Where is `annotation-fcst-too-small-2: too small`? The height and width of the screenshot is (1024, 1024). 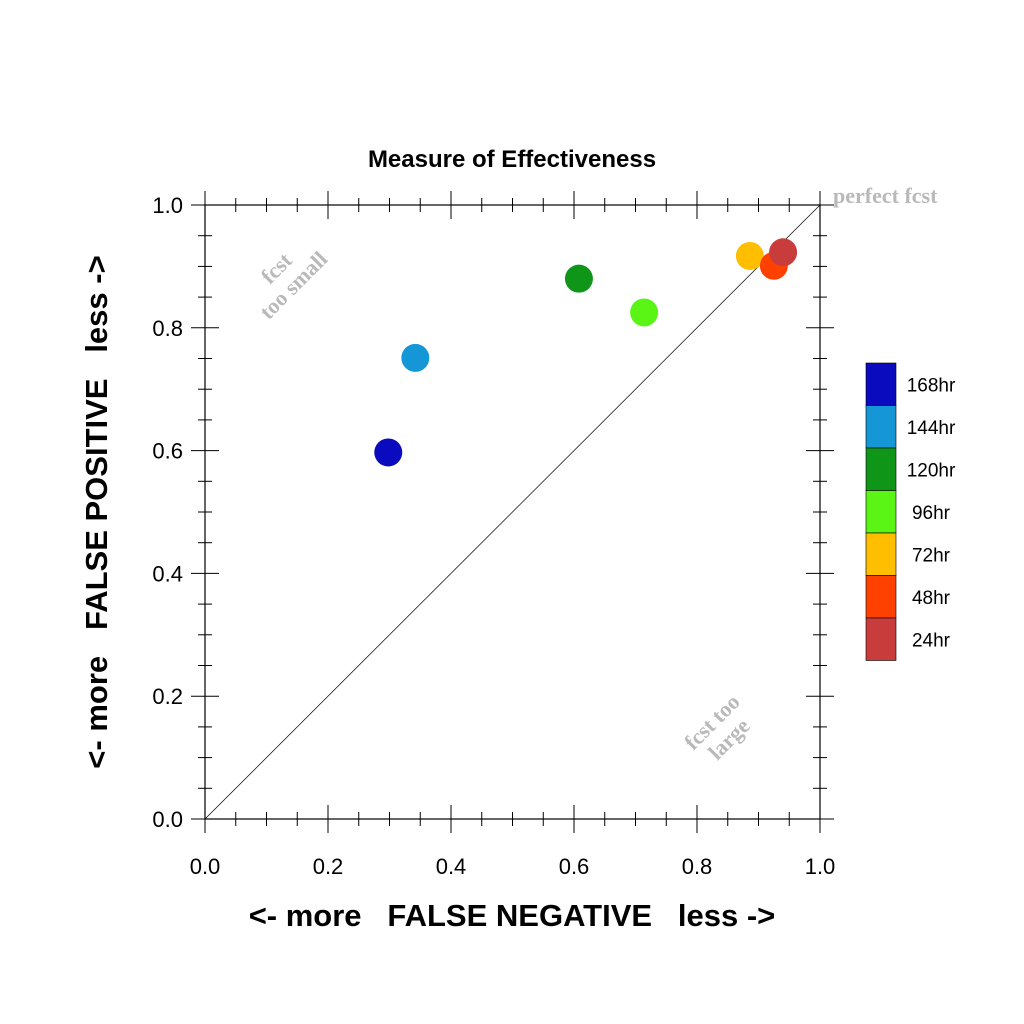
annotation-fcst-too-small-2: too small is located at coordinates (293, 285).